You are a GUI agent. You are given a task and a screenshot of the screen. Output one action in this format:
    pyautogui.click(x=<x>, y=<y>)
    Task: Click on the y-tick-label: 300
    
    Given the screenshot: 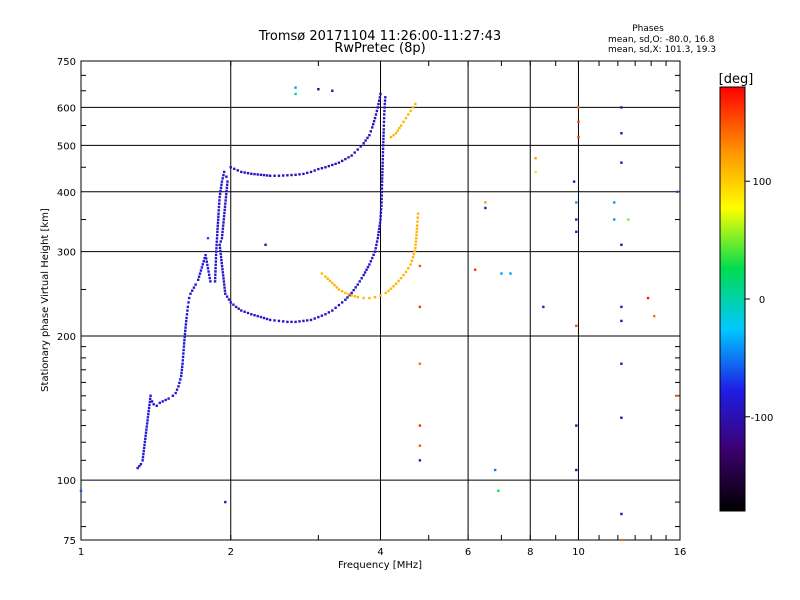 What is the action you would take?
    pyautogui.click(x=66, y=253)
    